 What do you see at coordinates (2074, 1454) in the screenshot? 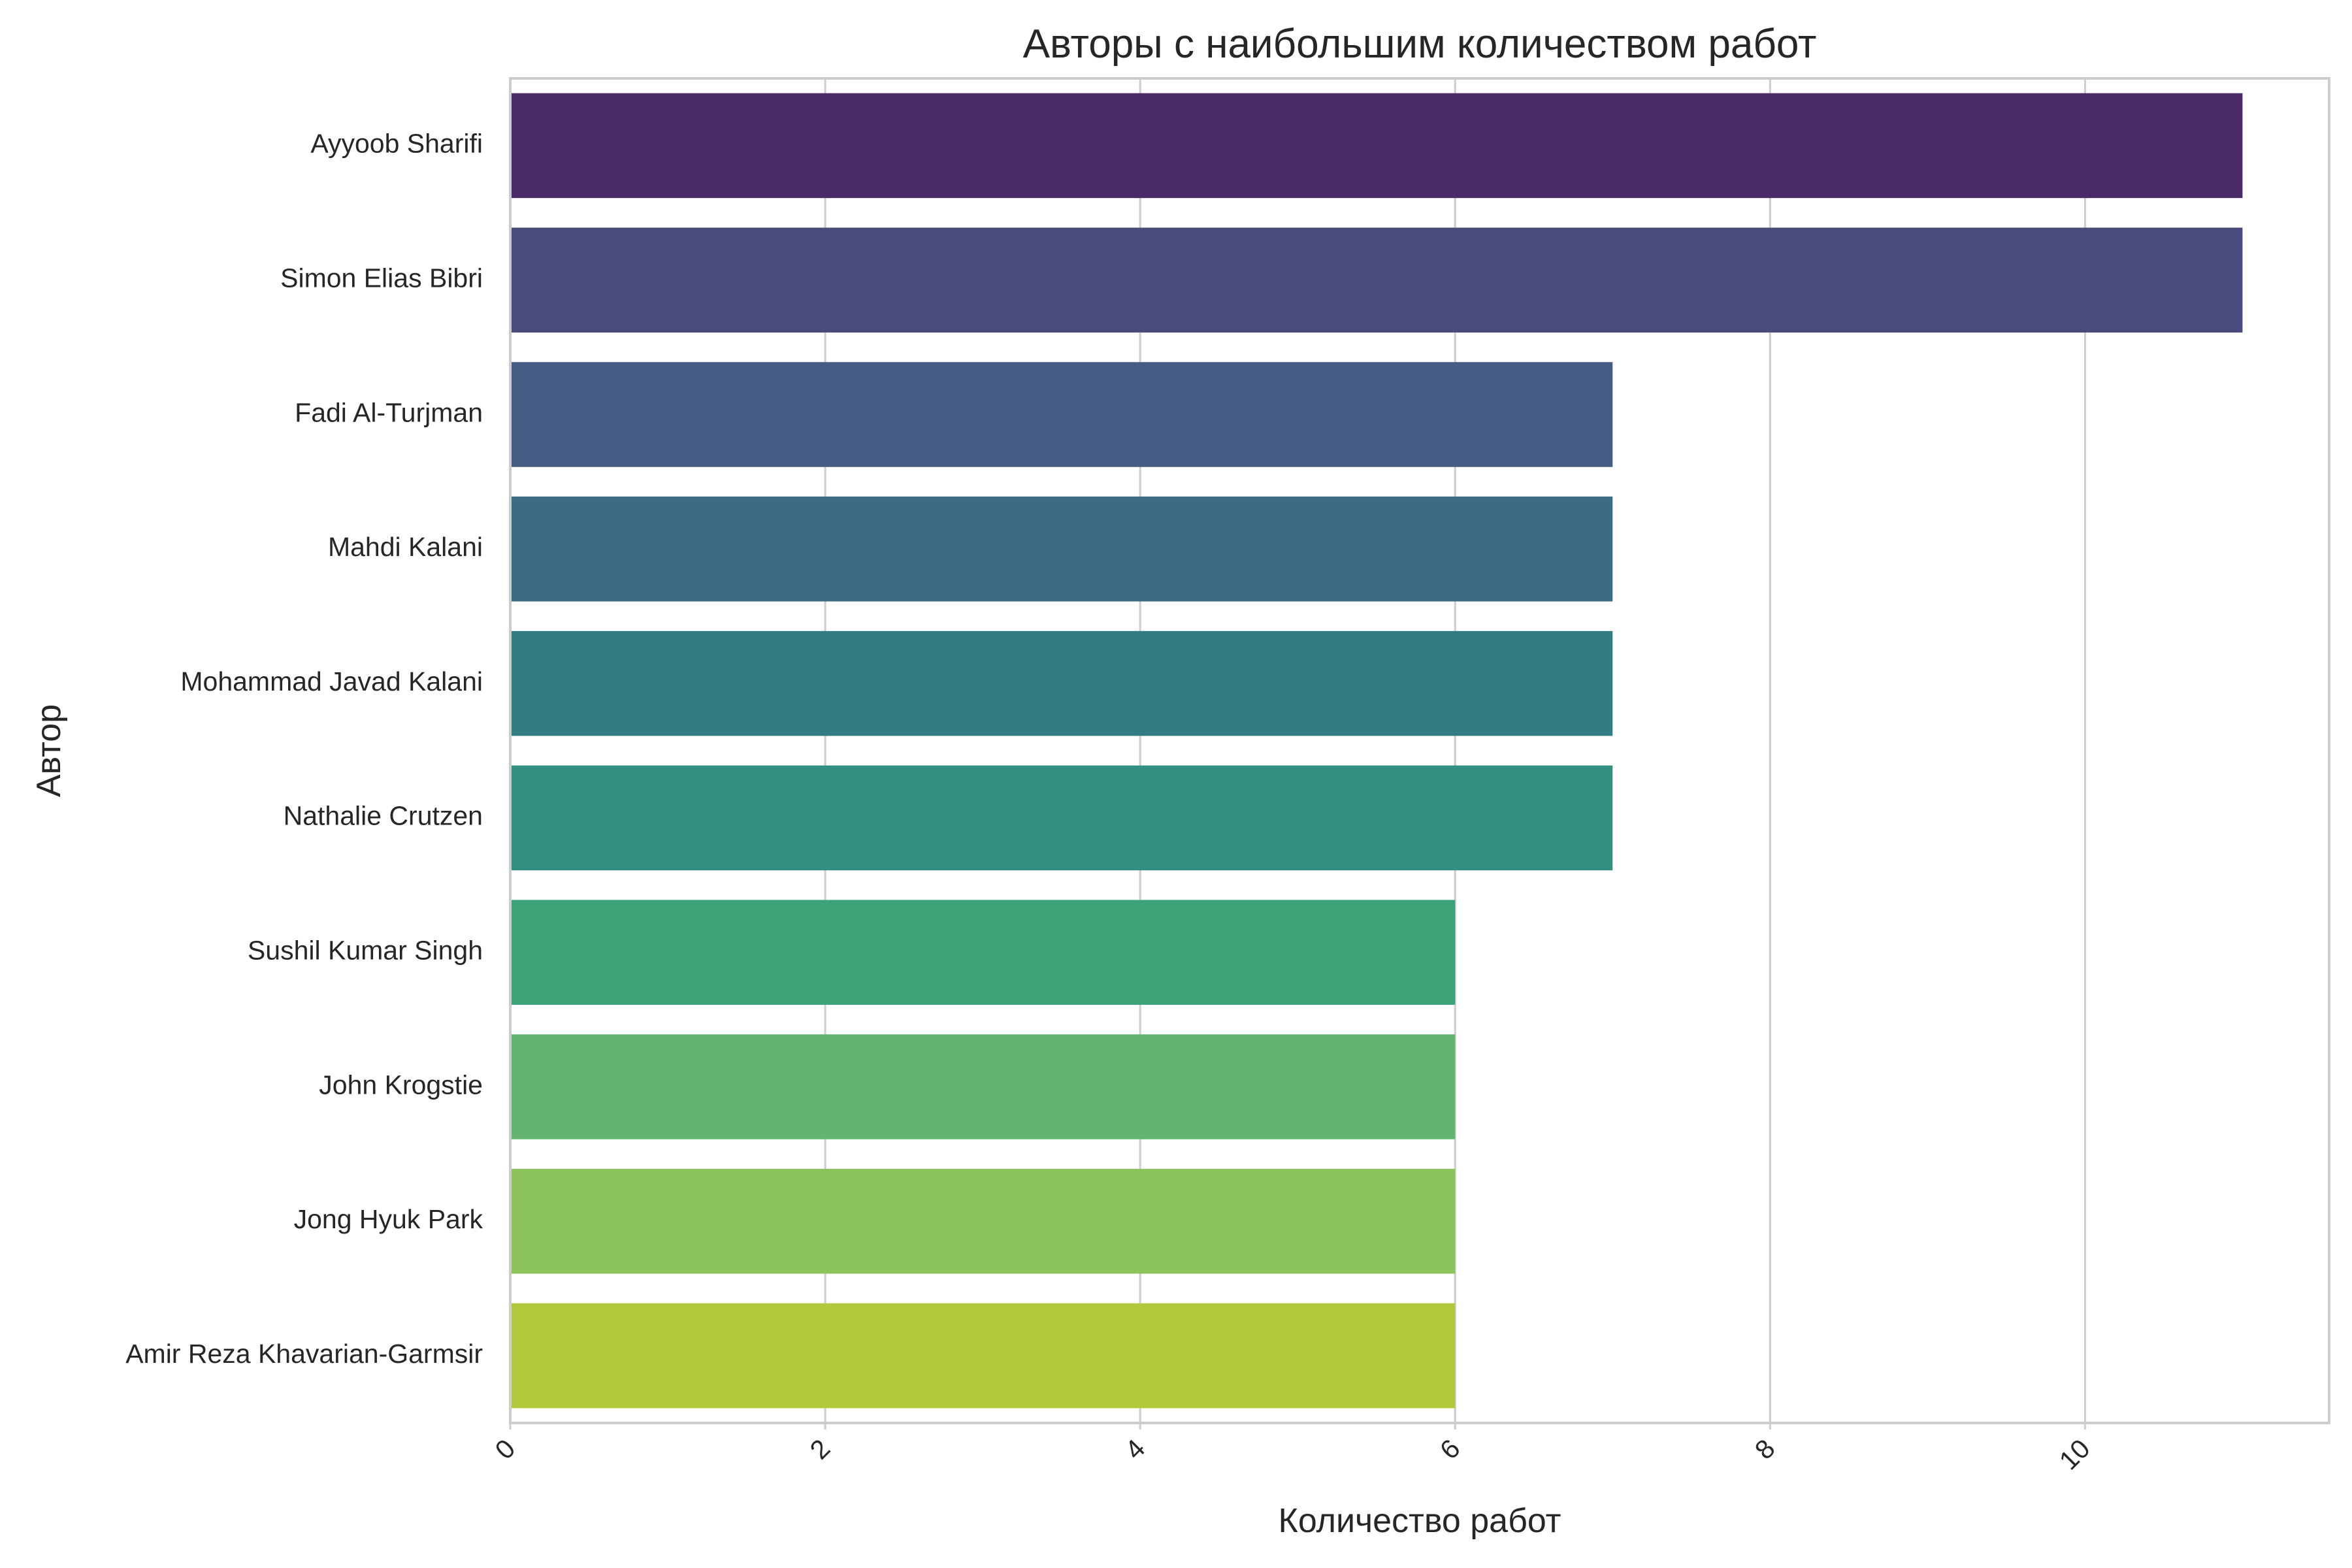
I see `x-tick-label: 10` at bounding box center [2074, 1454].